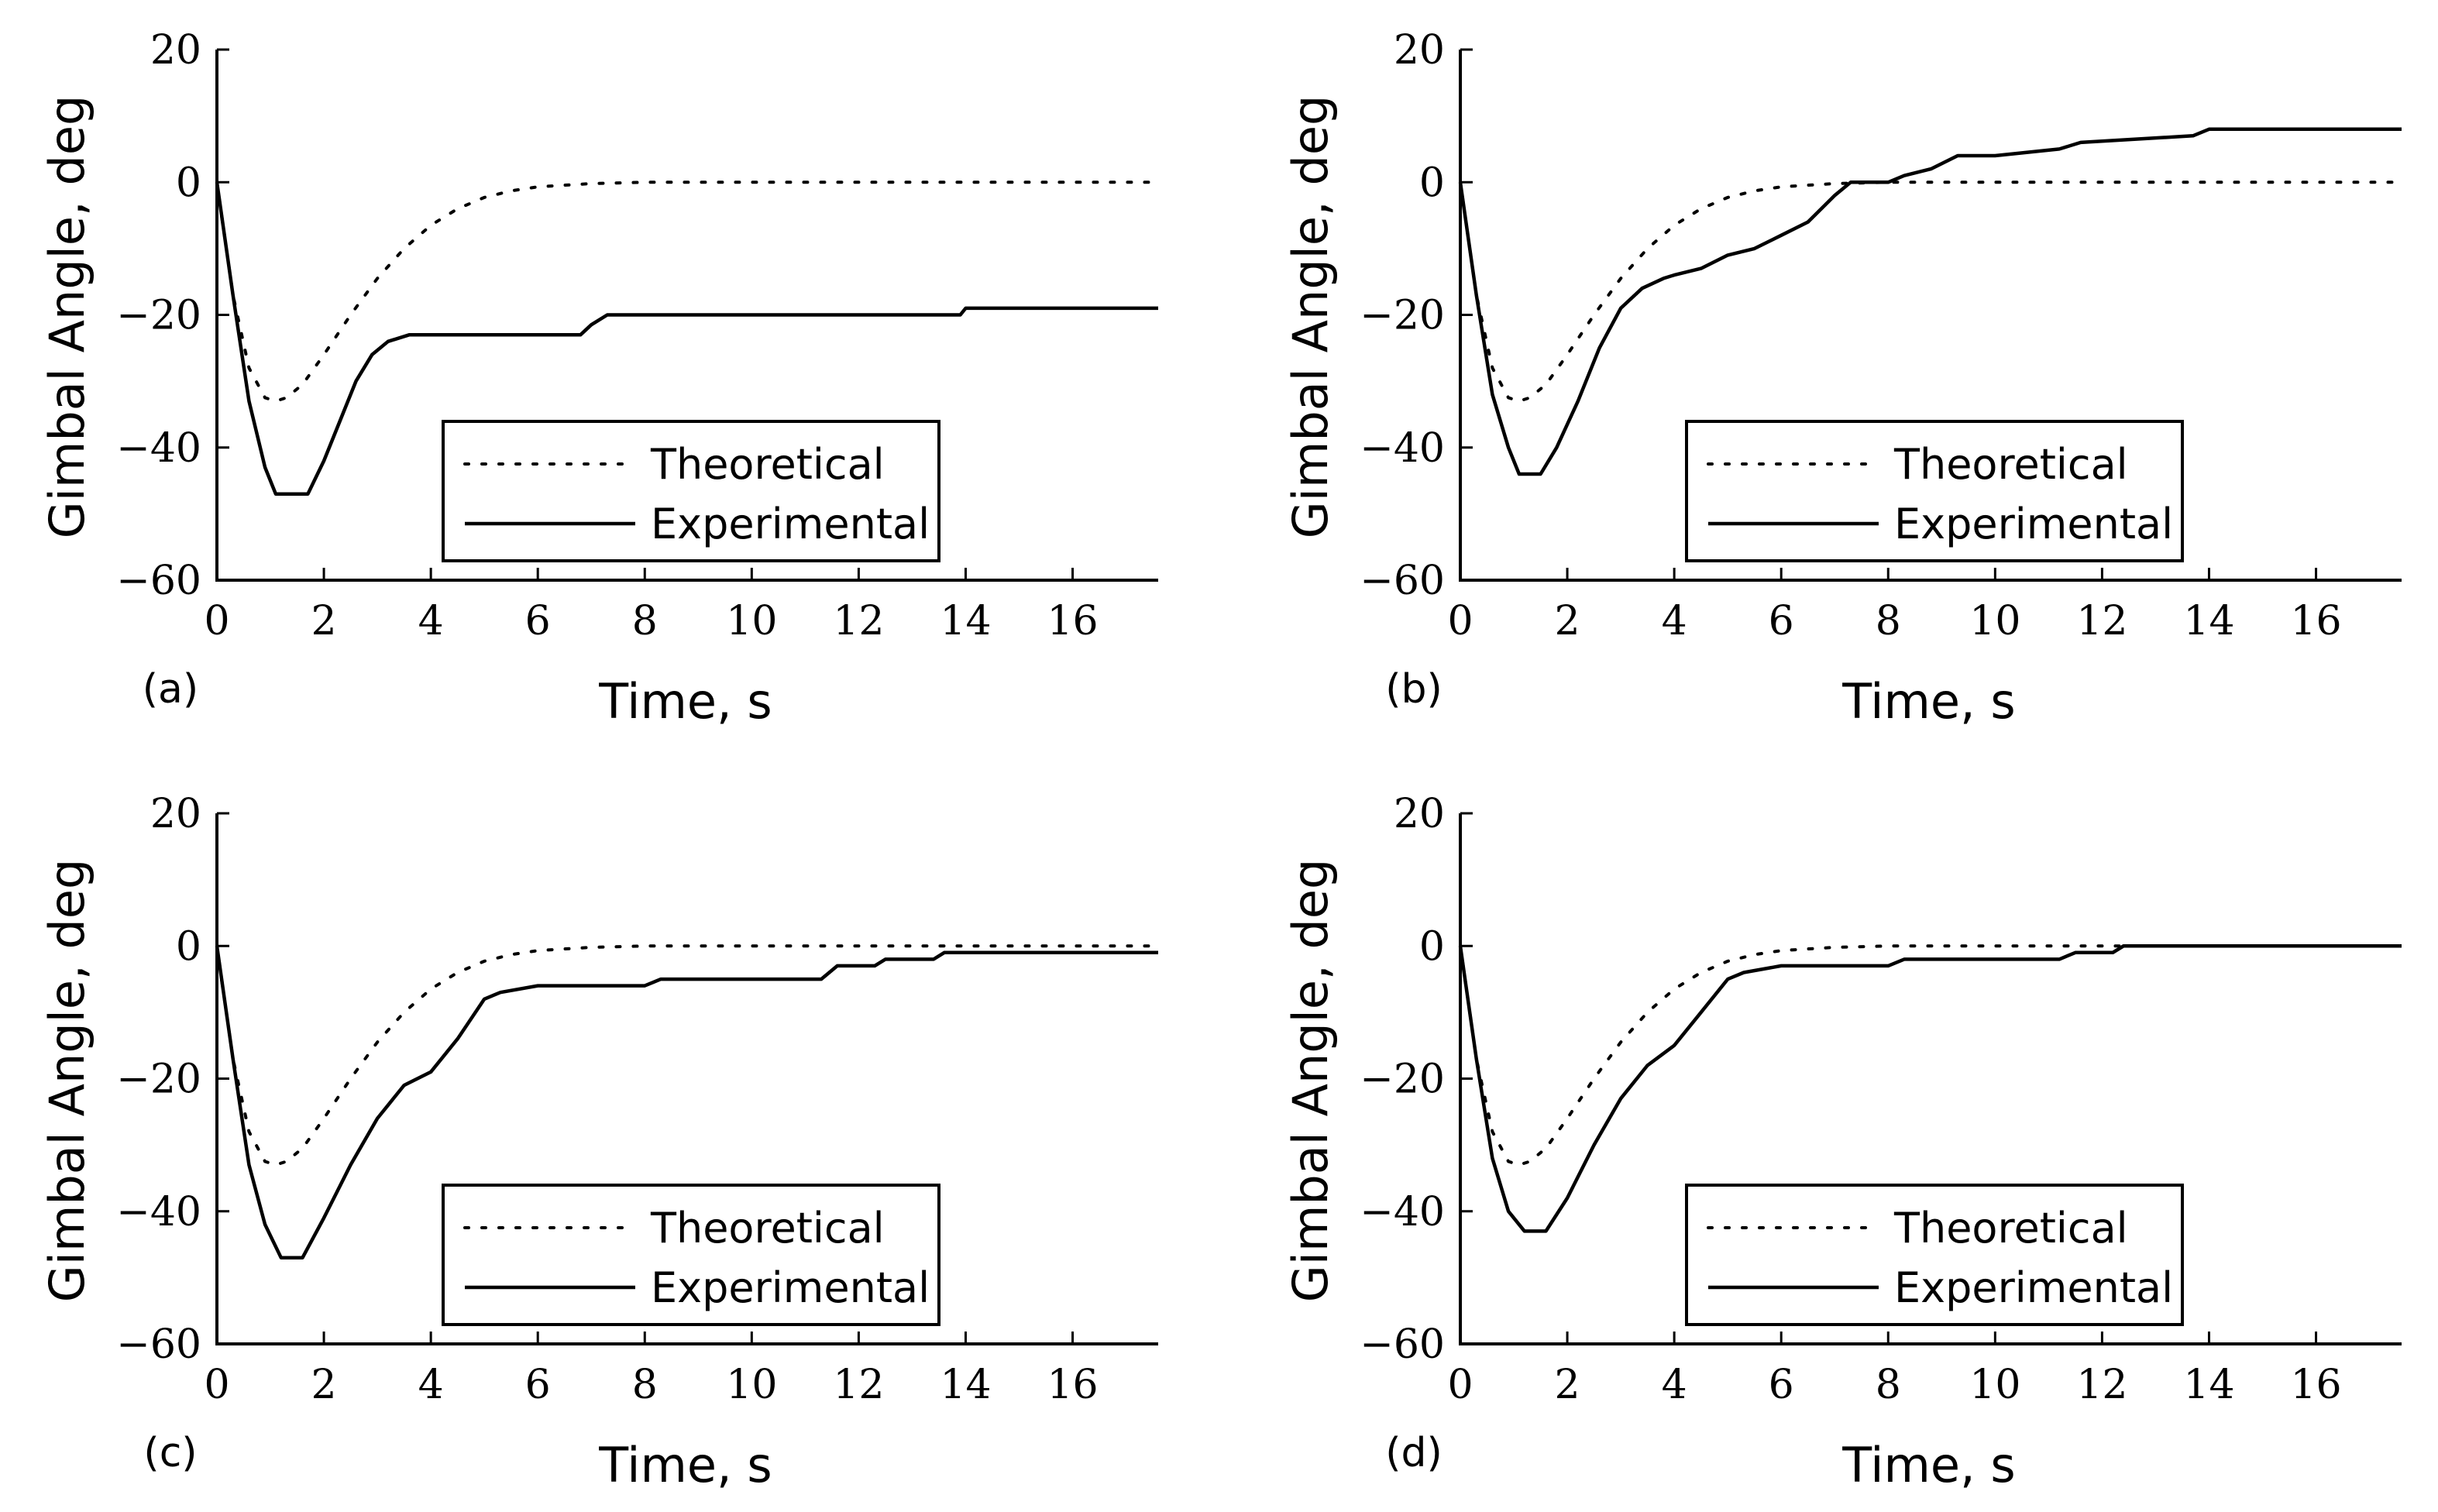 Image resolution: width=2438 pixels, height=1512 pixels. What do you see at coordinates (170, 1453) in the screenshot?
I see `panel-label: (c)` at bounding box center [170, 1453].